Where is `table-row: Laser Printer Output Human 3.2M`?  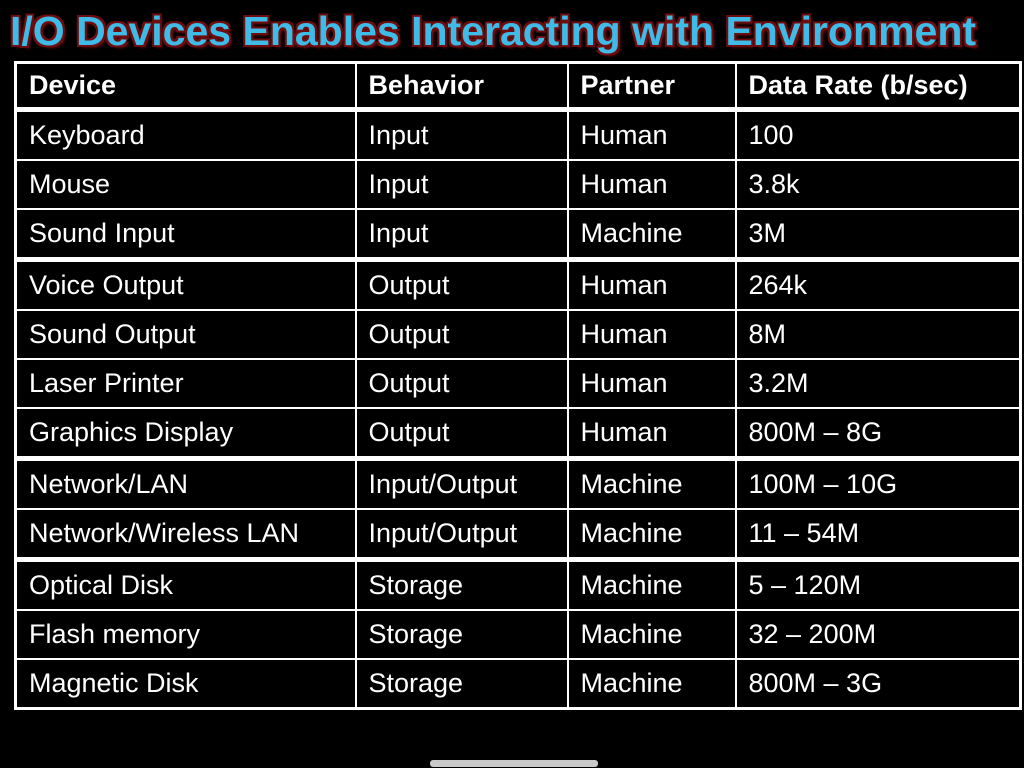
table-row: Laser Printer Output Human 3.2M is located at coordinates (518, 383).